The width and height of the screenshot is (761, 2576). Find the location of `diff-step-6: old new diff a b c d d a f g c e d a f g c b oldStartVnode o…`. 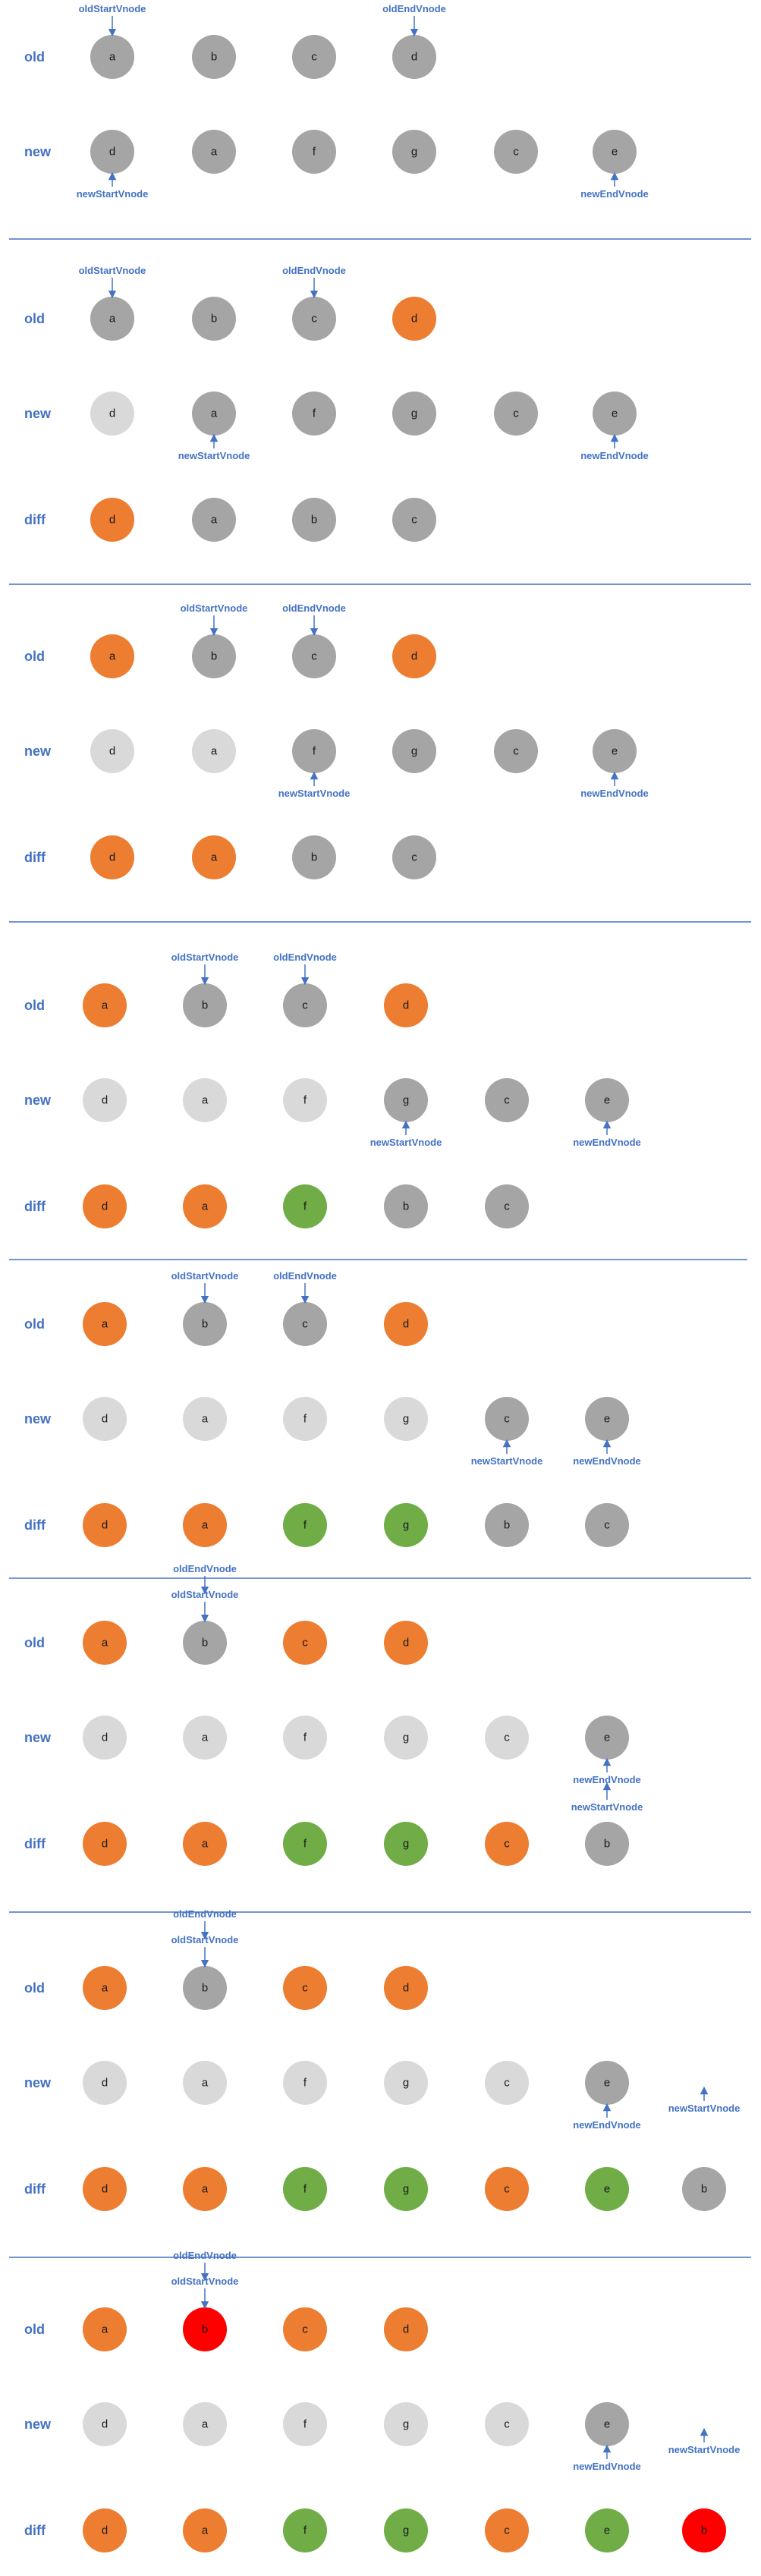

diff-step-6: old new diff a b c d d a f g c e d a f g c b oldStartVnode o… is located at coordinates (334, 1714).